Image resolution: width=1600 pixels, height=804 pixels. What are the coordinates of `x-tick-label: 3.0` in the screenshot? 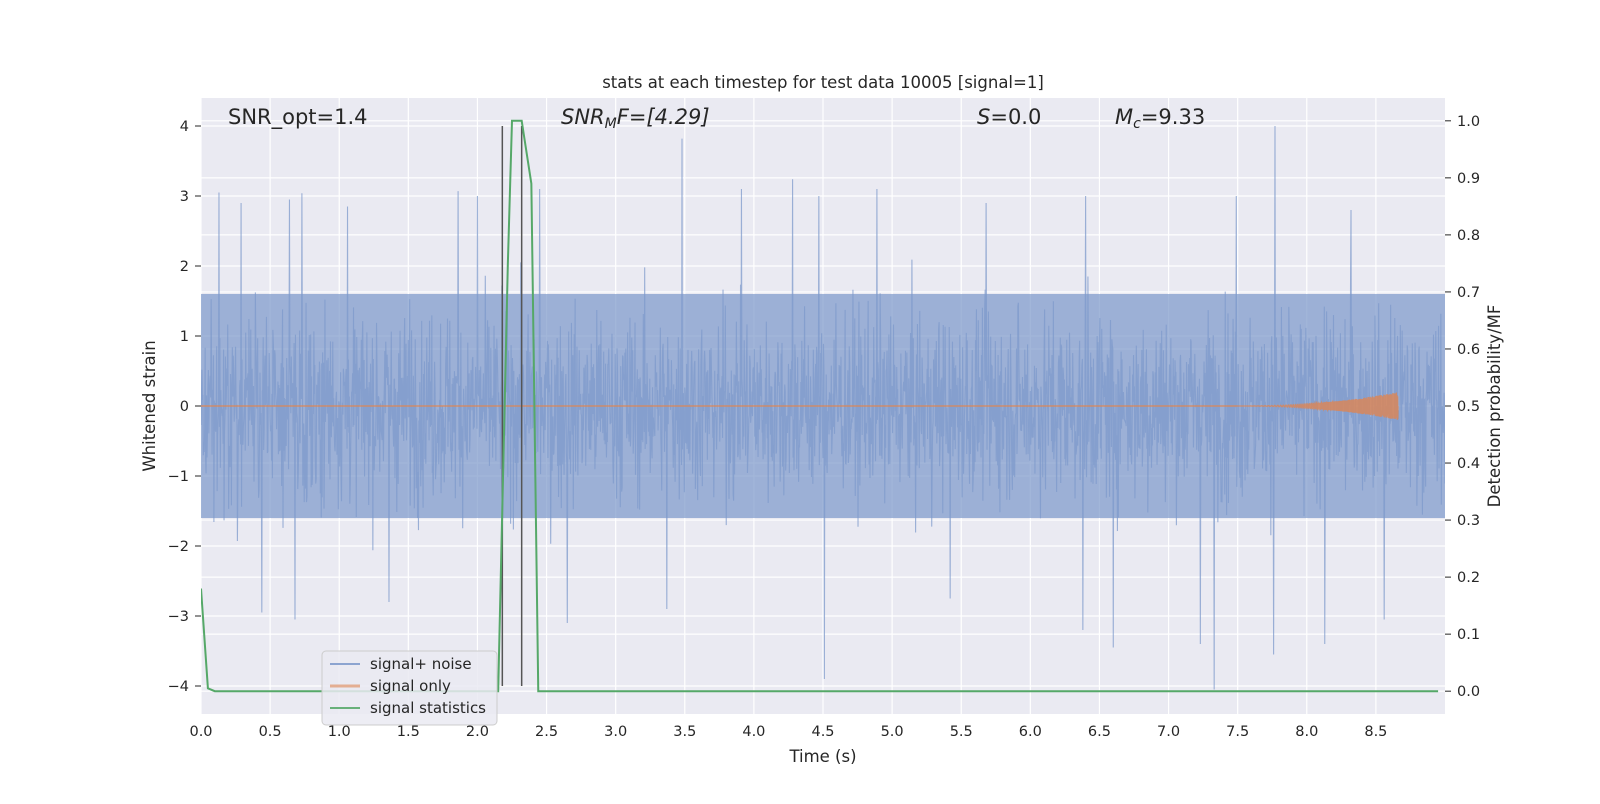 It's located at (615, 732).